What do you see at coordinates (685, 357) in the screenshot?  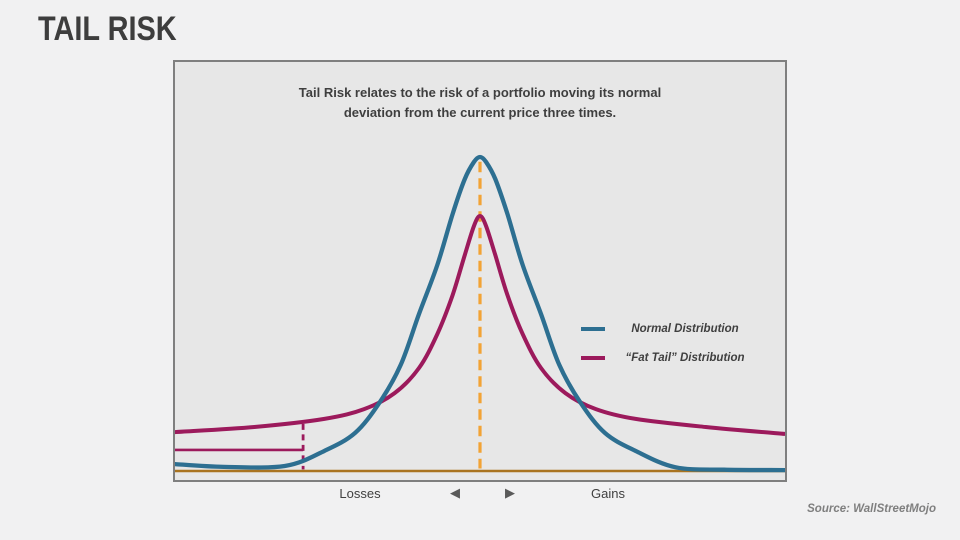 I see `legend-label-fat-tail: “Fat Tail” Distribution` at bounding box center [685, 357].